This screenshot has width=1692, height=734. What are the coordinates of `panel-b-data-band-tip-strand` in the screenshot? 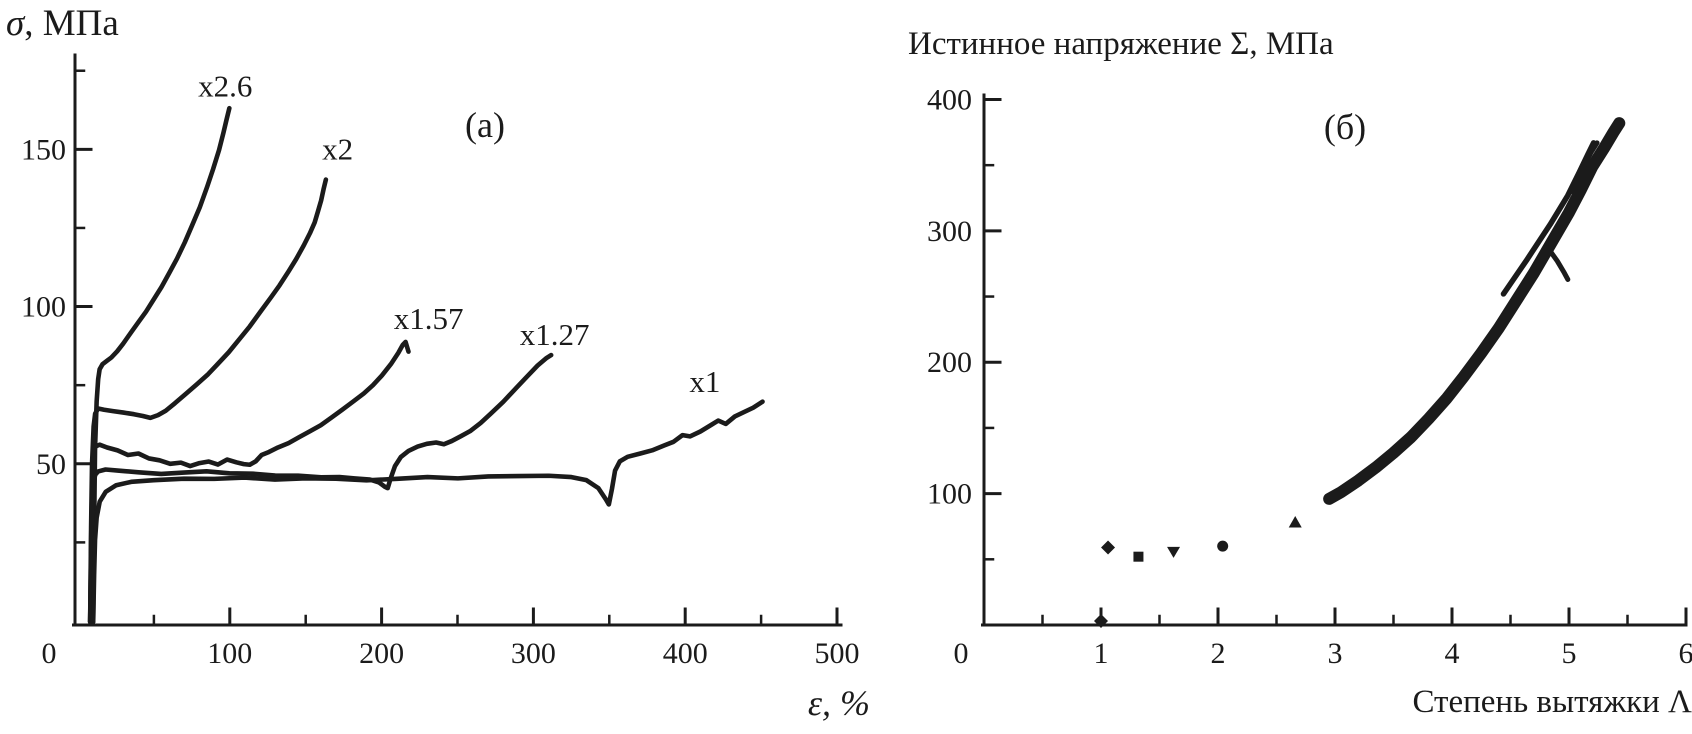 It's located at (1584, 167).